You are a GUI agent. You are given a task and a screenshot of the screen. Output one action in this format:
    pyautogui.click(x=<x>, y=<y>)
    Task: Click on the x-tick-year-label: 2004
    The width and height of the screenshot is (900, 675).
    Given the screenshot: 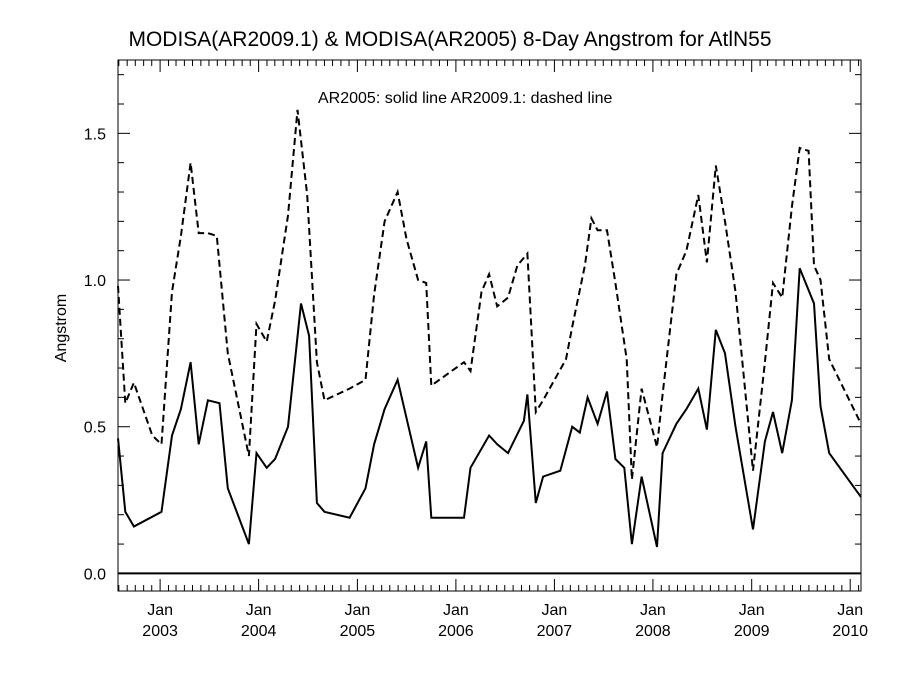 What is the action you would take?
    pyautogui.click(x=259, y=631)
    